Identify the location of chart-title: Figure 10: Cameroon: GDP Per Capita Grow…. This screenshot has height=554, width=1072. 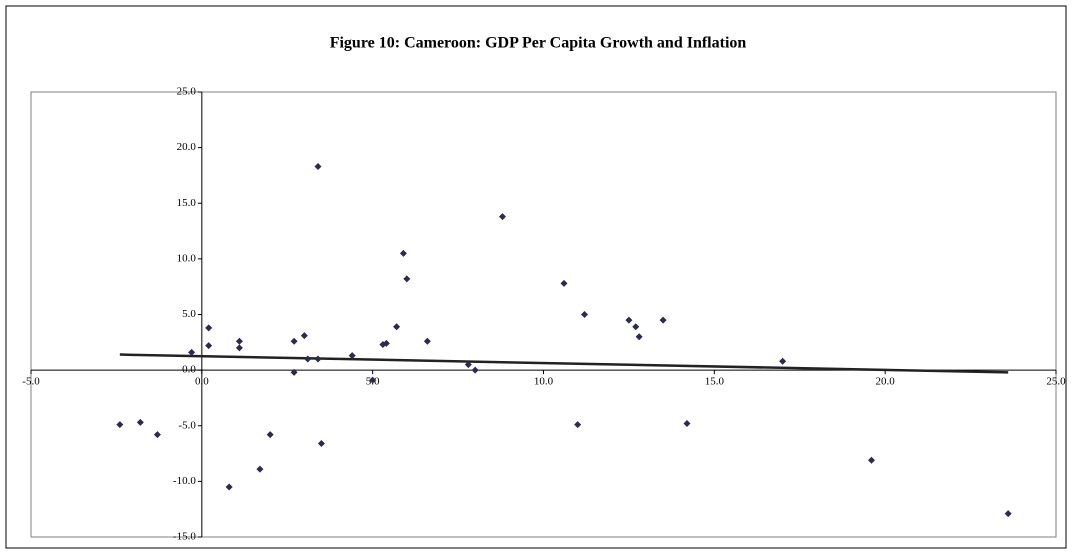
(538, 43).